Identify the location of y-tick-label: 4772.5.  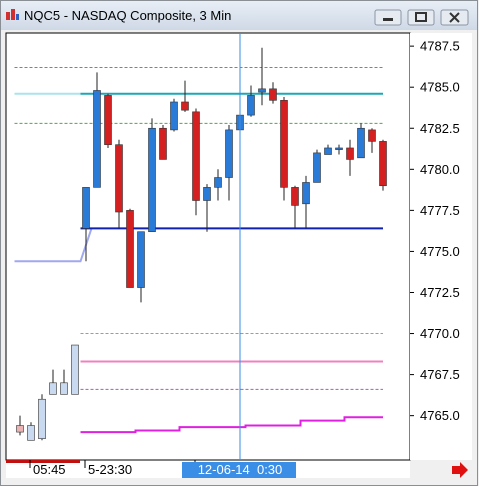
(440, 292).